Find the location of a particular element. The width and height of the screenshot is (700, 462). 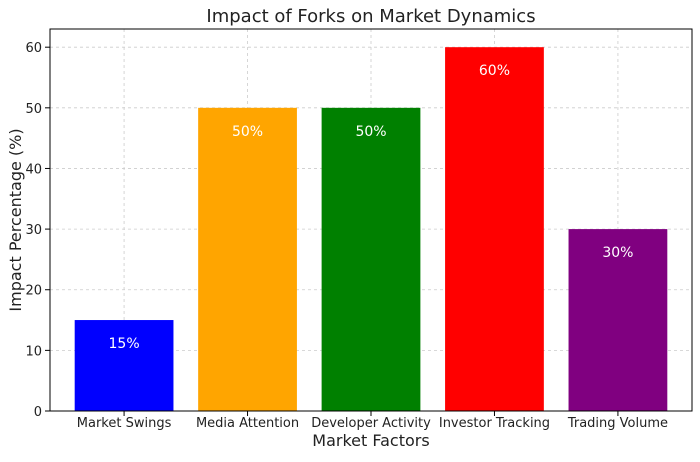

x-tick-label-1: Media Attention is located at coordinates (247, 423).